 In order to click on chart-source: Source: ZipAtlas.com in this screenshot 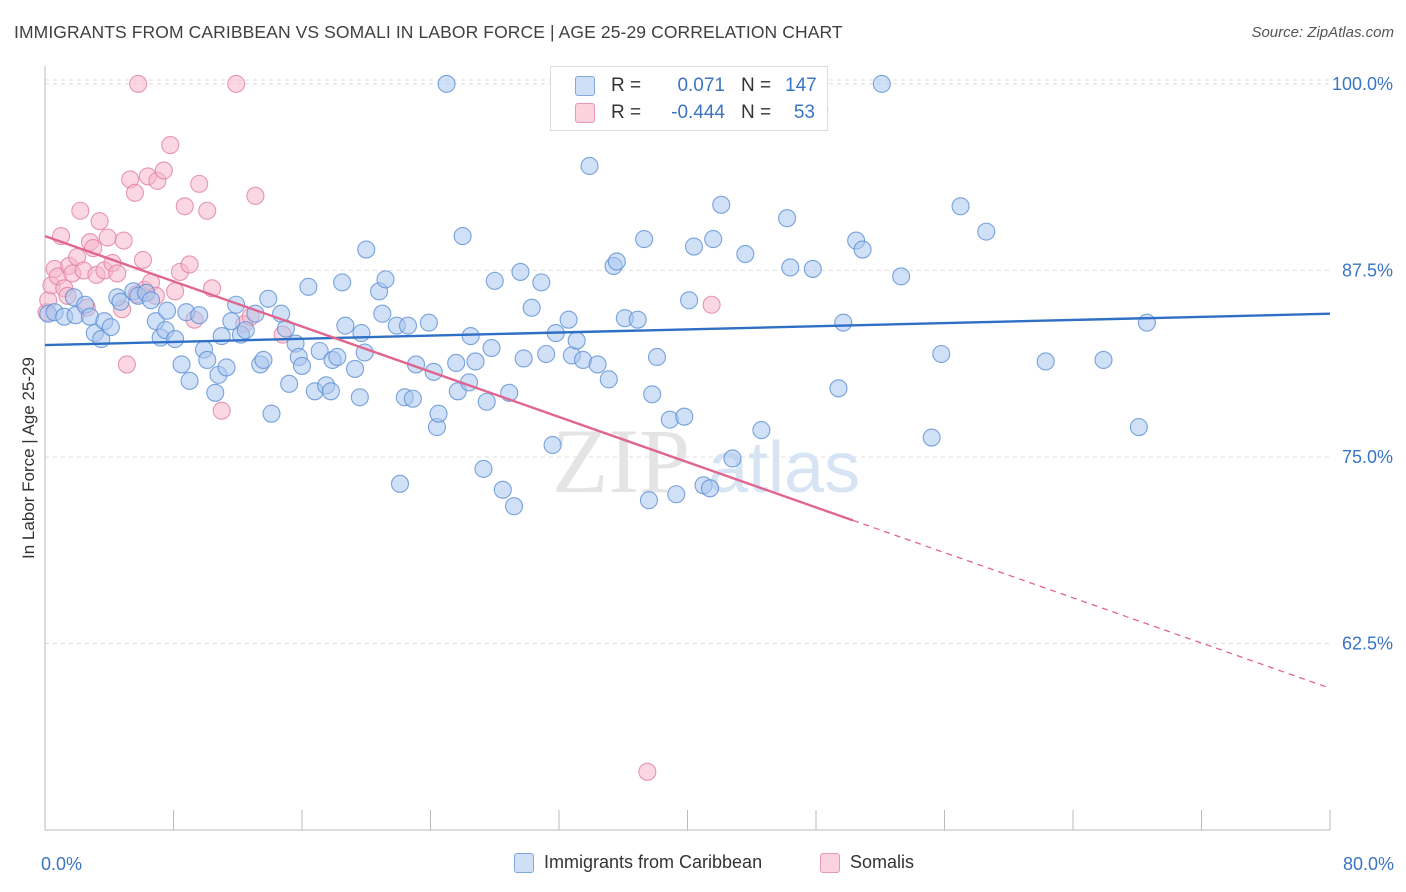, I will do `click(1322, 32)`.